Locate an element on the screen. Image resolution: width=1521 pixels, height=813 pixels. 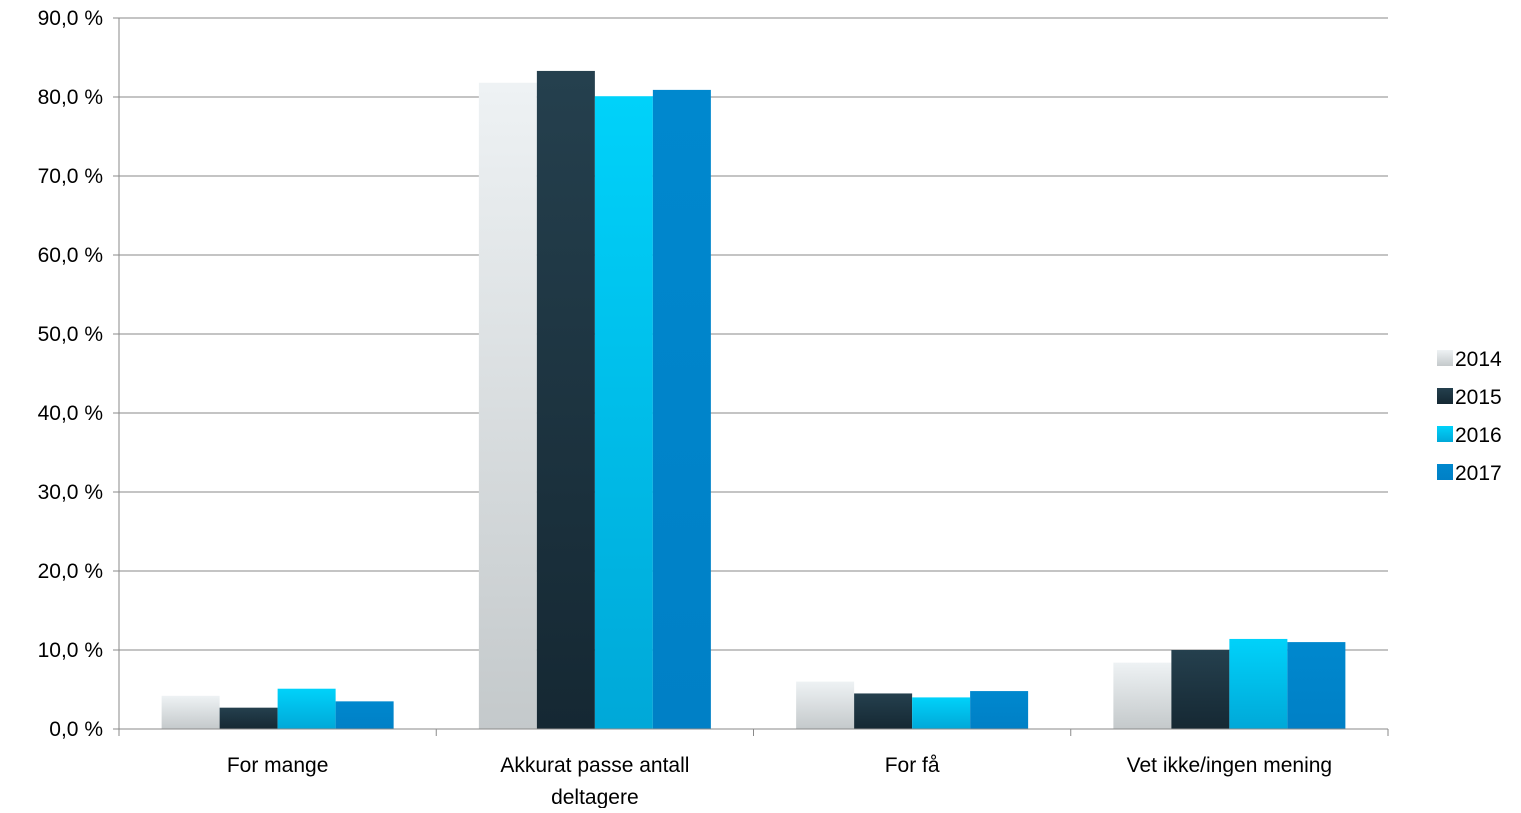
legend-swatch-2016 is located at coordinates (1445, 434).